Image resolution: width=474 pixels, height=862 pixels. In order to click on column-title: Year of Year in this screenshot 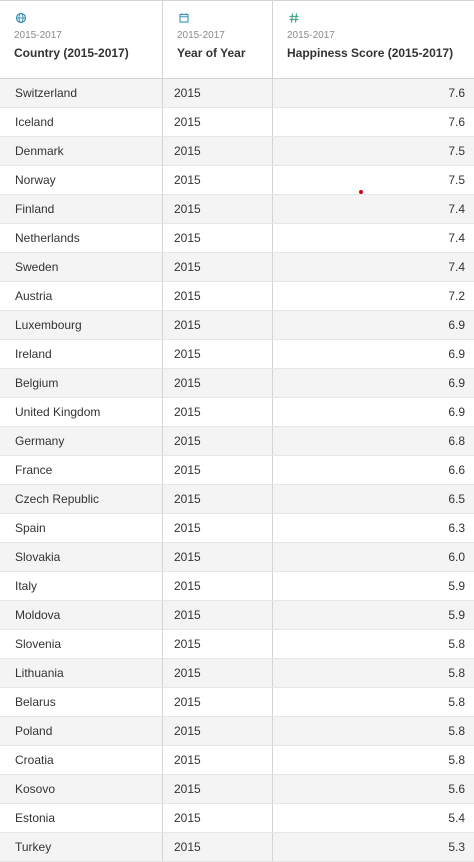, I will do `click(211, 53)`.